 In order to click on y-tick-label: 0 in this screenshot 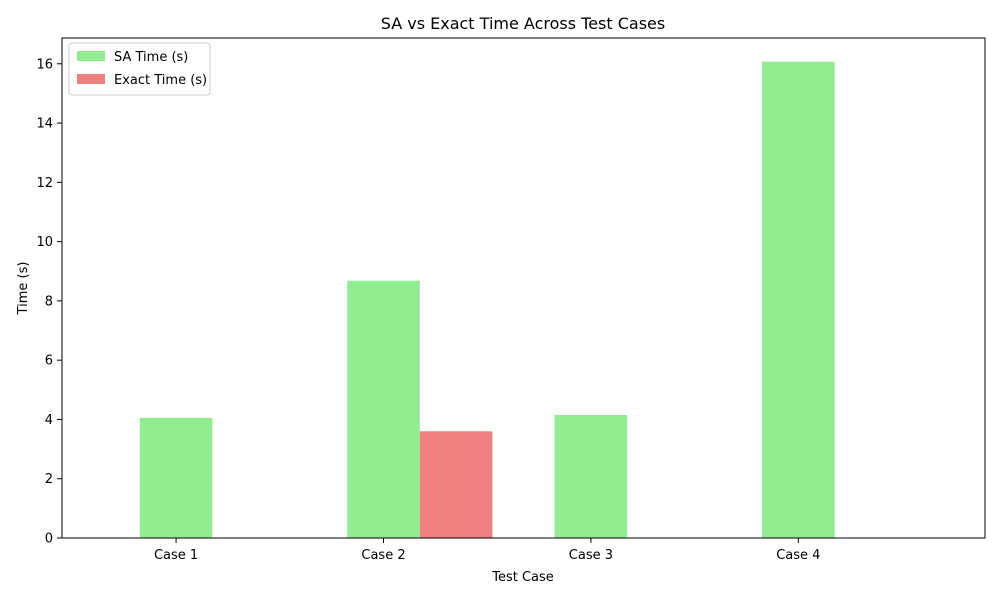, I will do `click(49, 539)`.